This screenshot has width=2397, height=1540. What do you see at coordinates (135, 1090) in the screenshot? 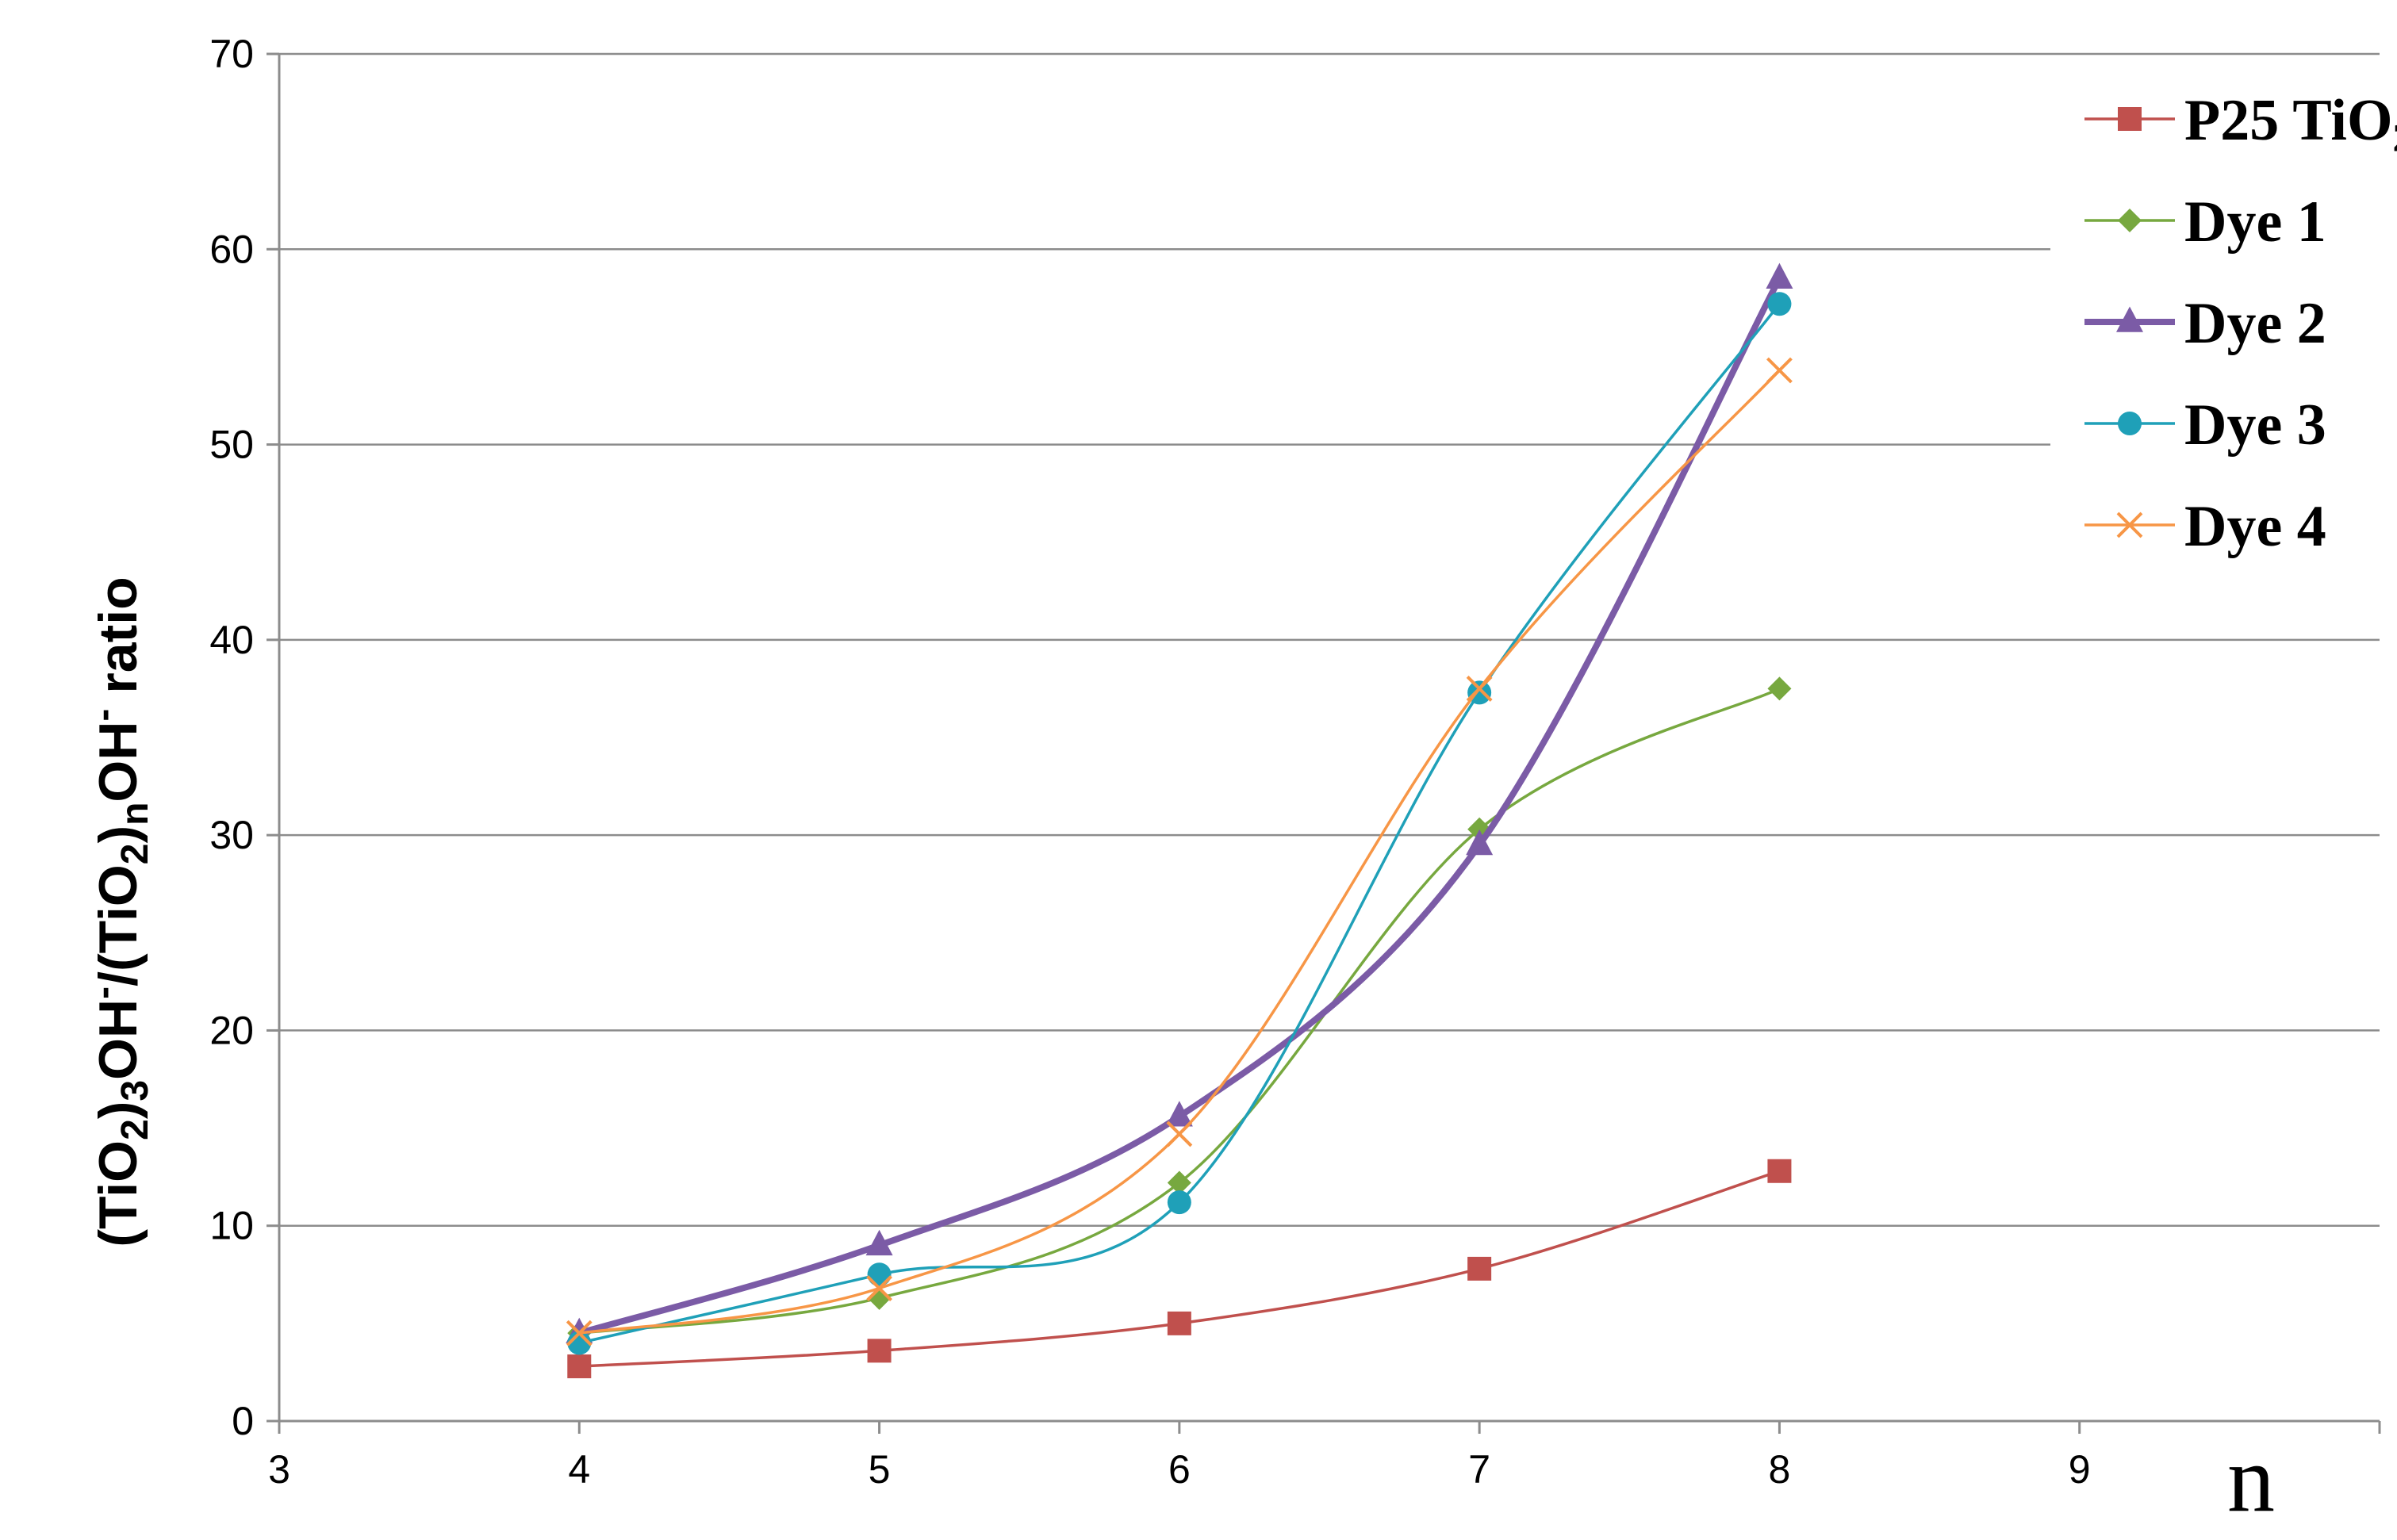
I see `y-label-sub: 3` at bounding box center [135, 1090].